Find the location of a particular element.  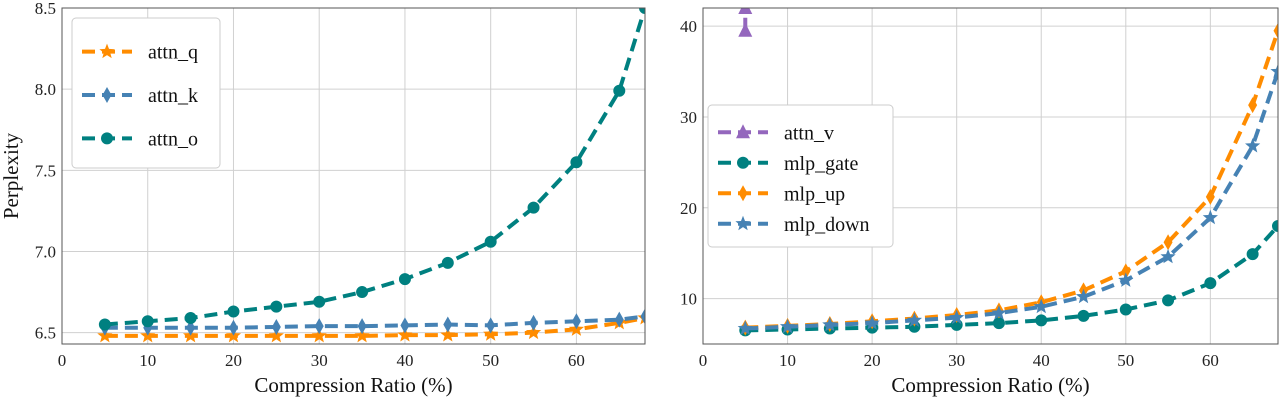

legend-label: attn_o is located at coordinates (173, 139).